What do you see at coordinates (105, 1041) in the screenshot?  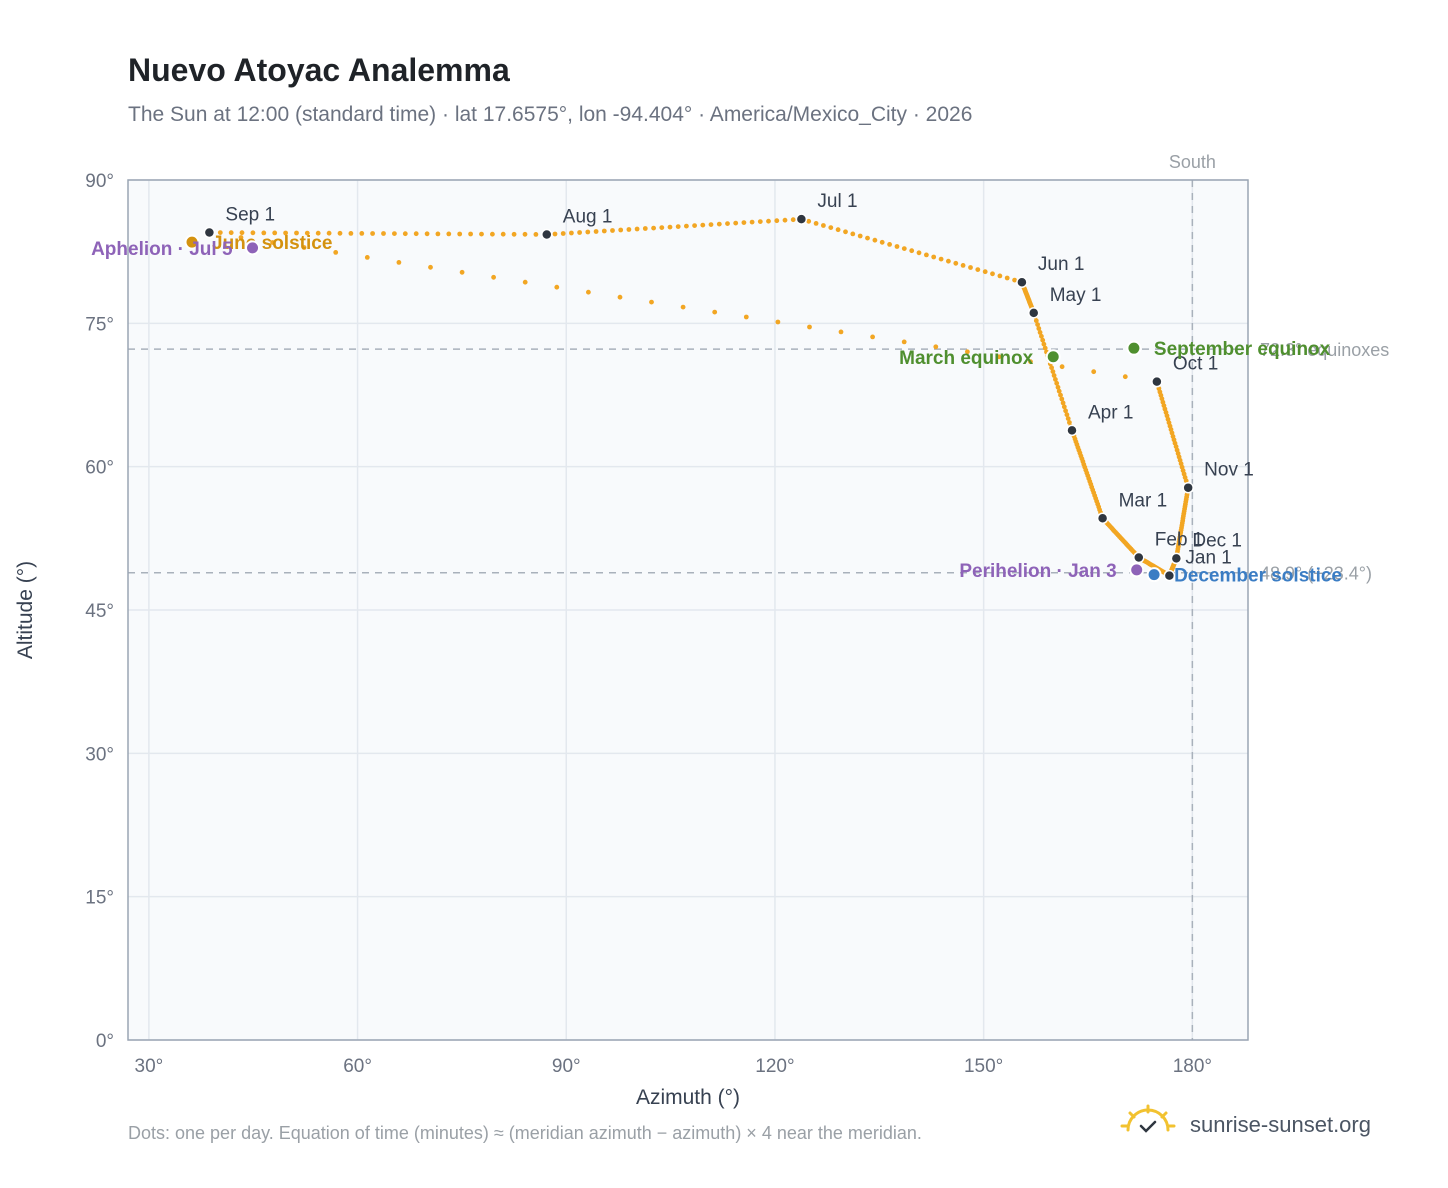 I see `y-tick-label: 0°` at bounding box center [105, 1041].